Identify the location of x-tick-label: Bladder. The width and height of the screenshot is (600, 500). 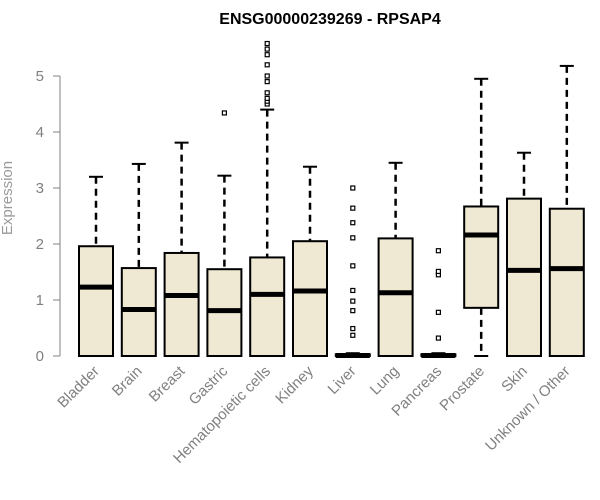
(78, 387).